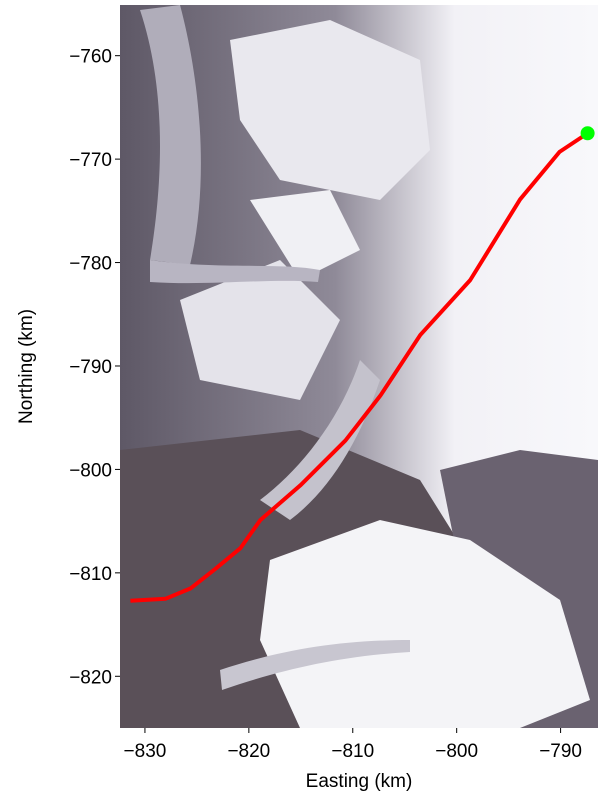 The image size is (601, 803). Describe the element at coordinates (26, 366) in the screenshot. I see `y-axis-label: Northing (km)` at that location.